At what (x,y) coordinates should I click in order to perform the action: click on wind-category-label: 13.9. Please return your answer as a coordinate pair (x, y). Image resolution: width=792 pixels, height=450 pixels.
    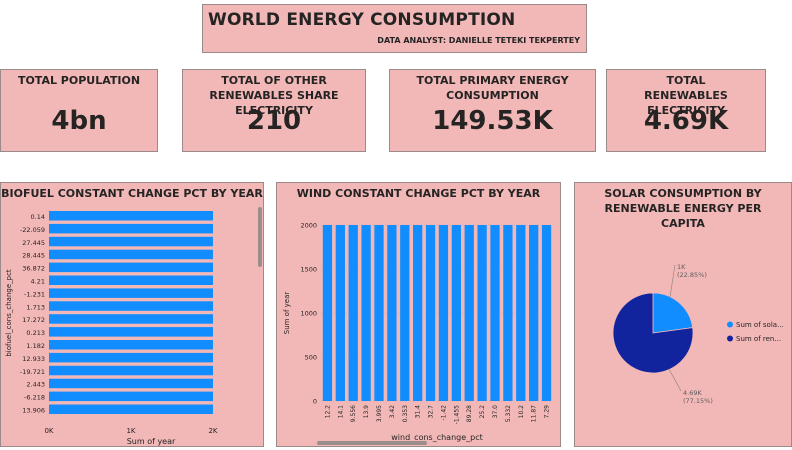
    Looking at the image, I should click on (366, 412).